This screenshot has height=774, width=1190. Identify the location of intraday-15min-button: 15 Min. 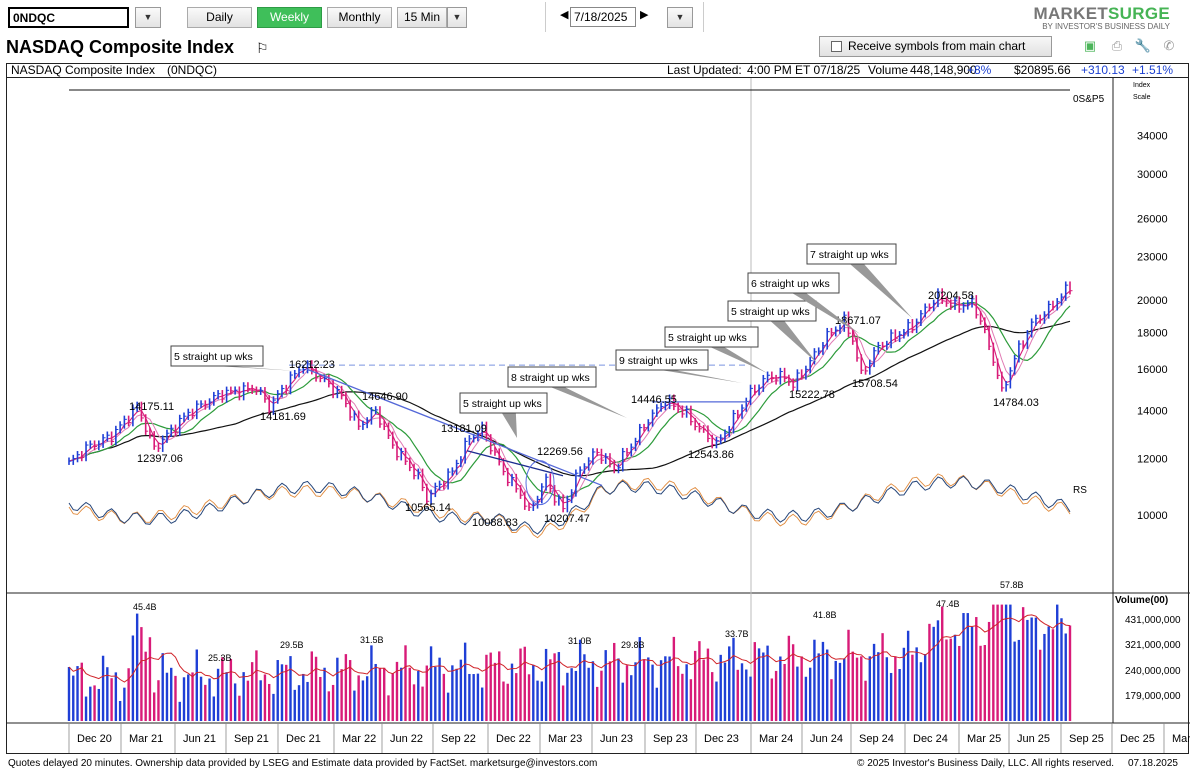
(422, 17).